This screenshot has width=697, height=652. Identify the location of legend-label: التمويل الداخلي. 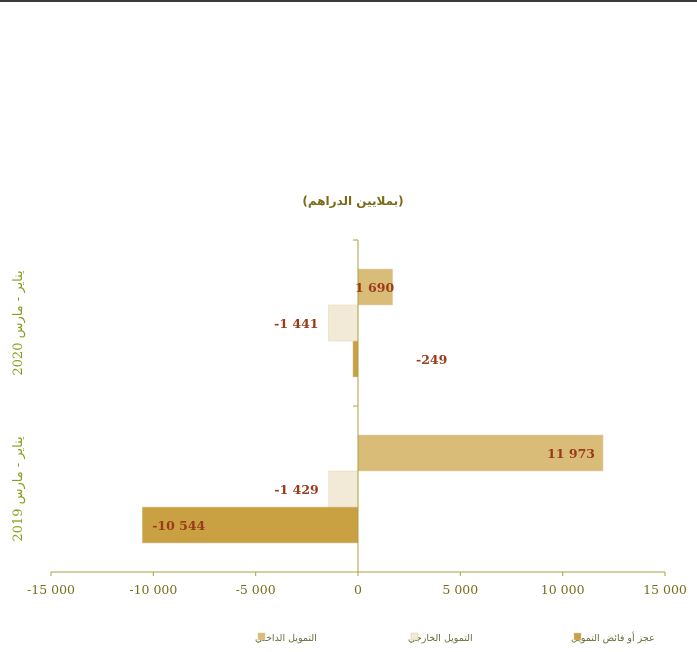
(286, 638).